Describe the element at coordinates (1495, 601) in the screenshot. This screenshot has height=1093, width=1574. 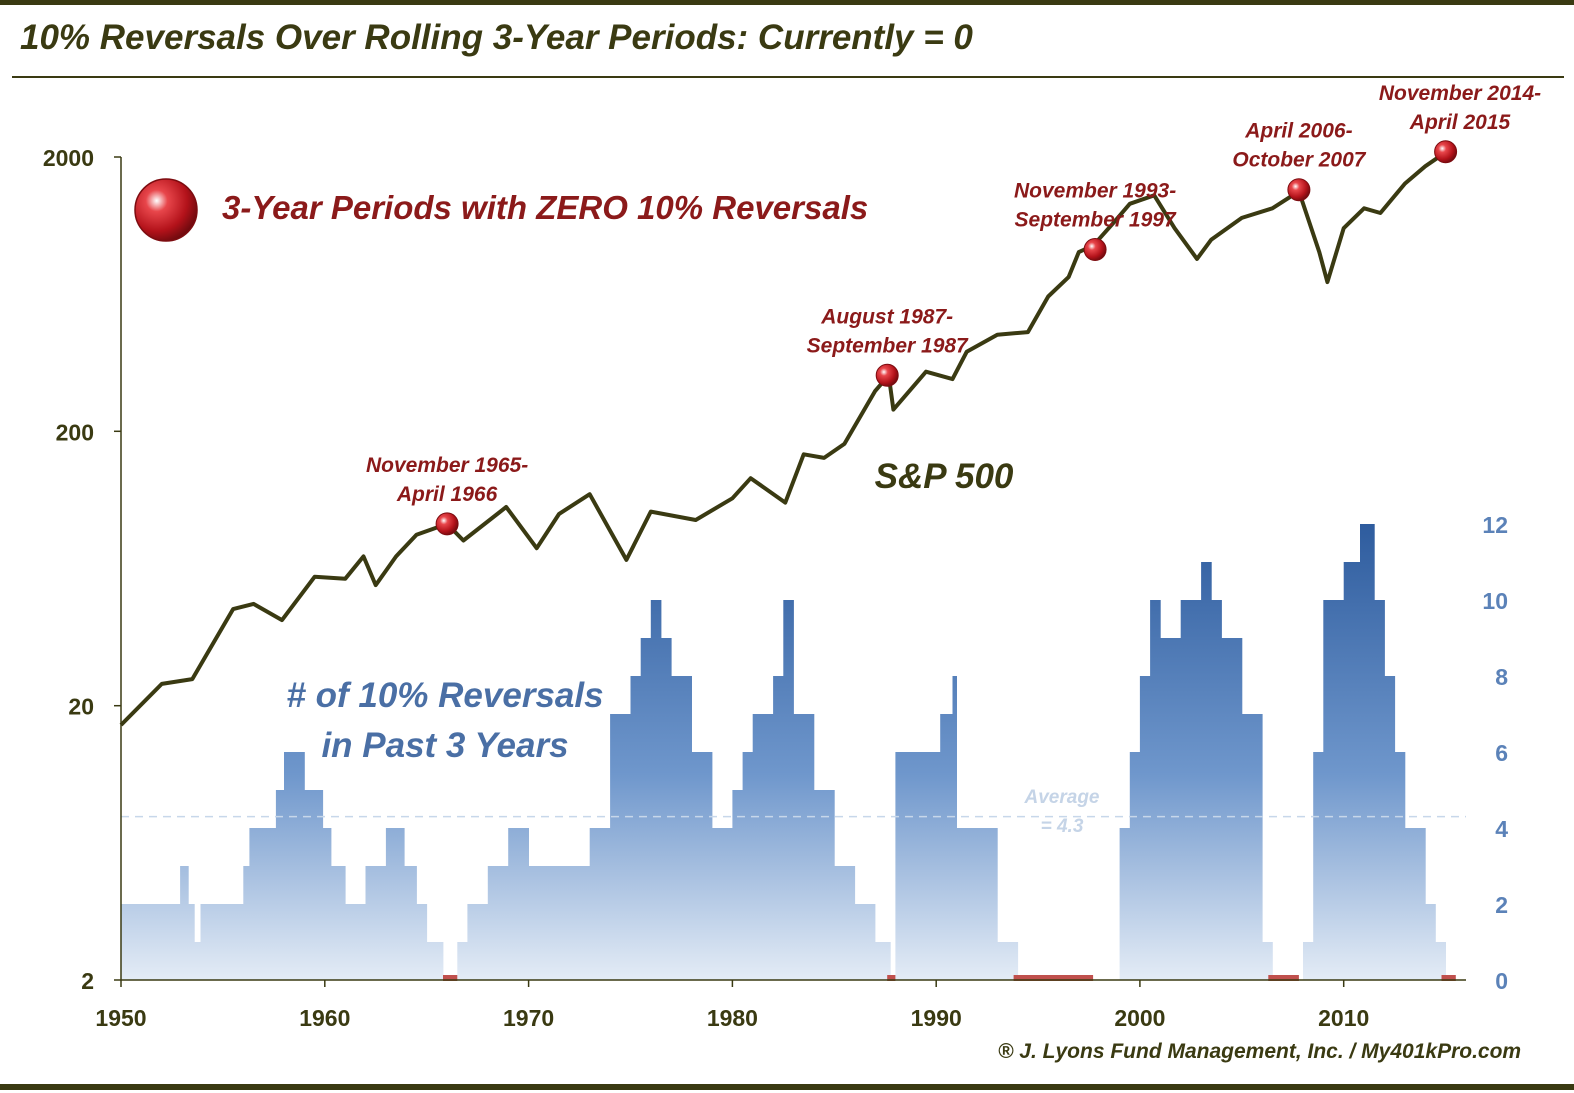
I see `right-y-tick-label: 10` at that location.